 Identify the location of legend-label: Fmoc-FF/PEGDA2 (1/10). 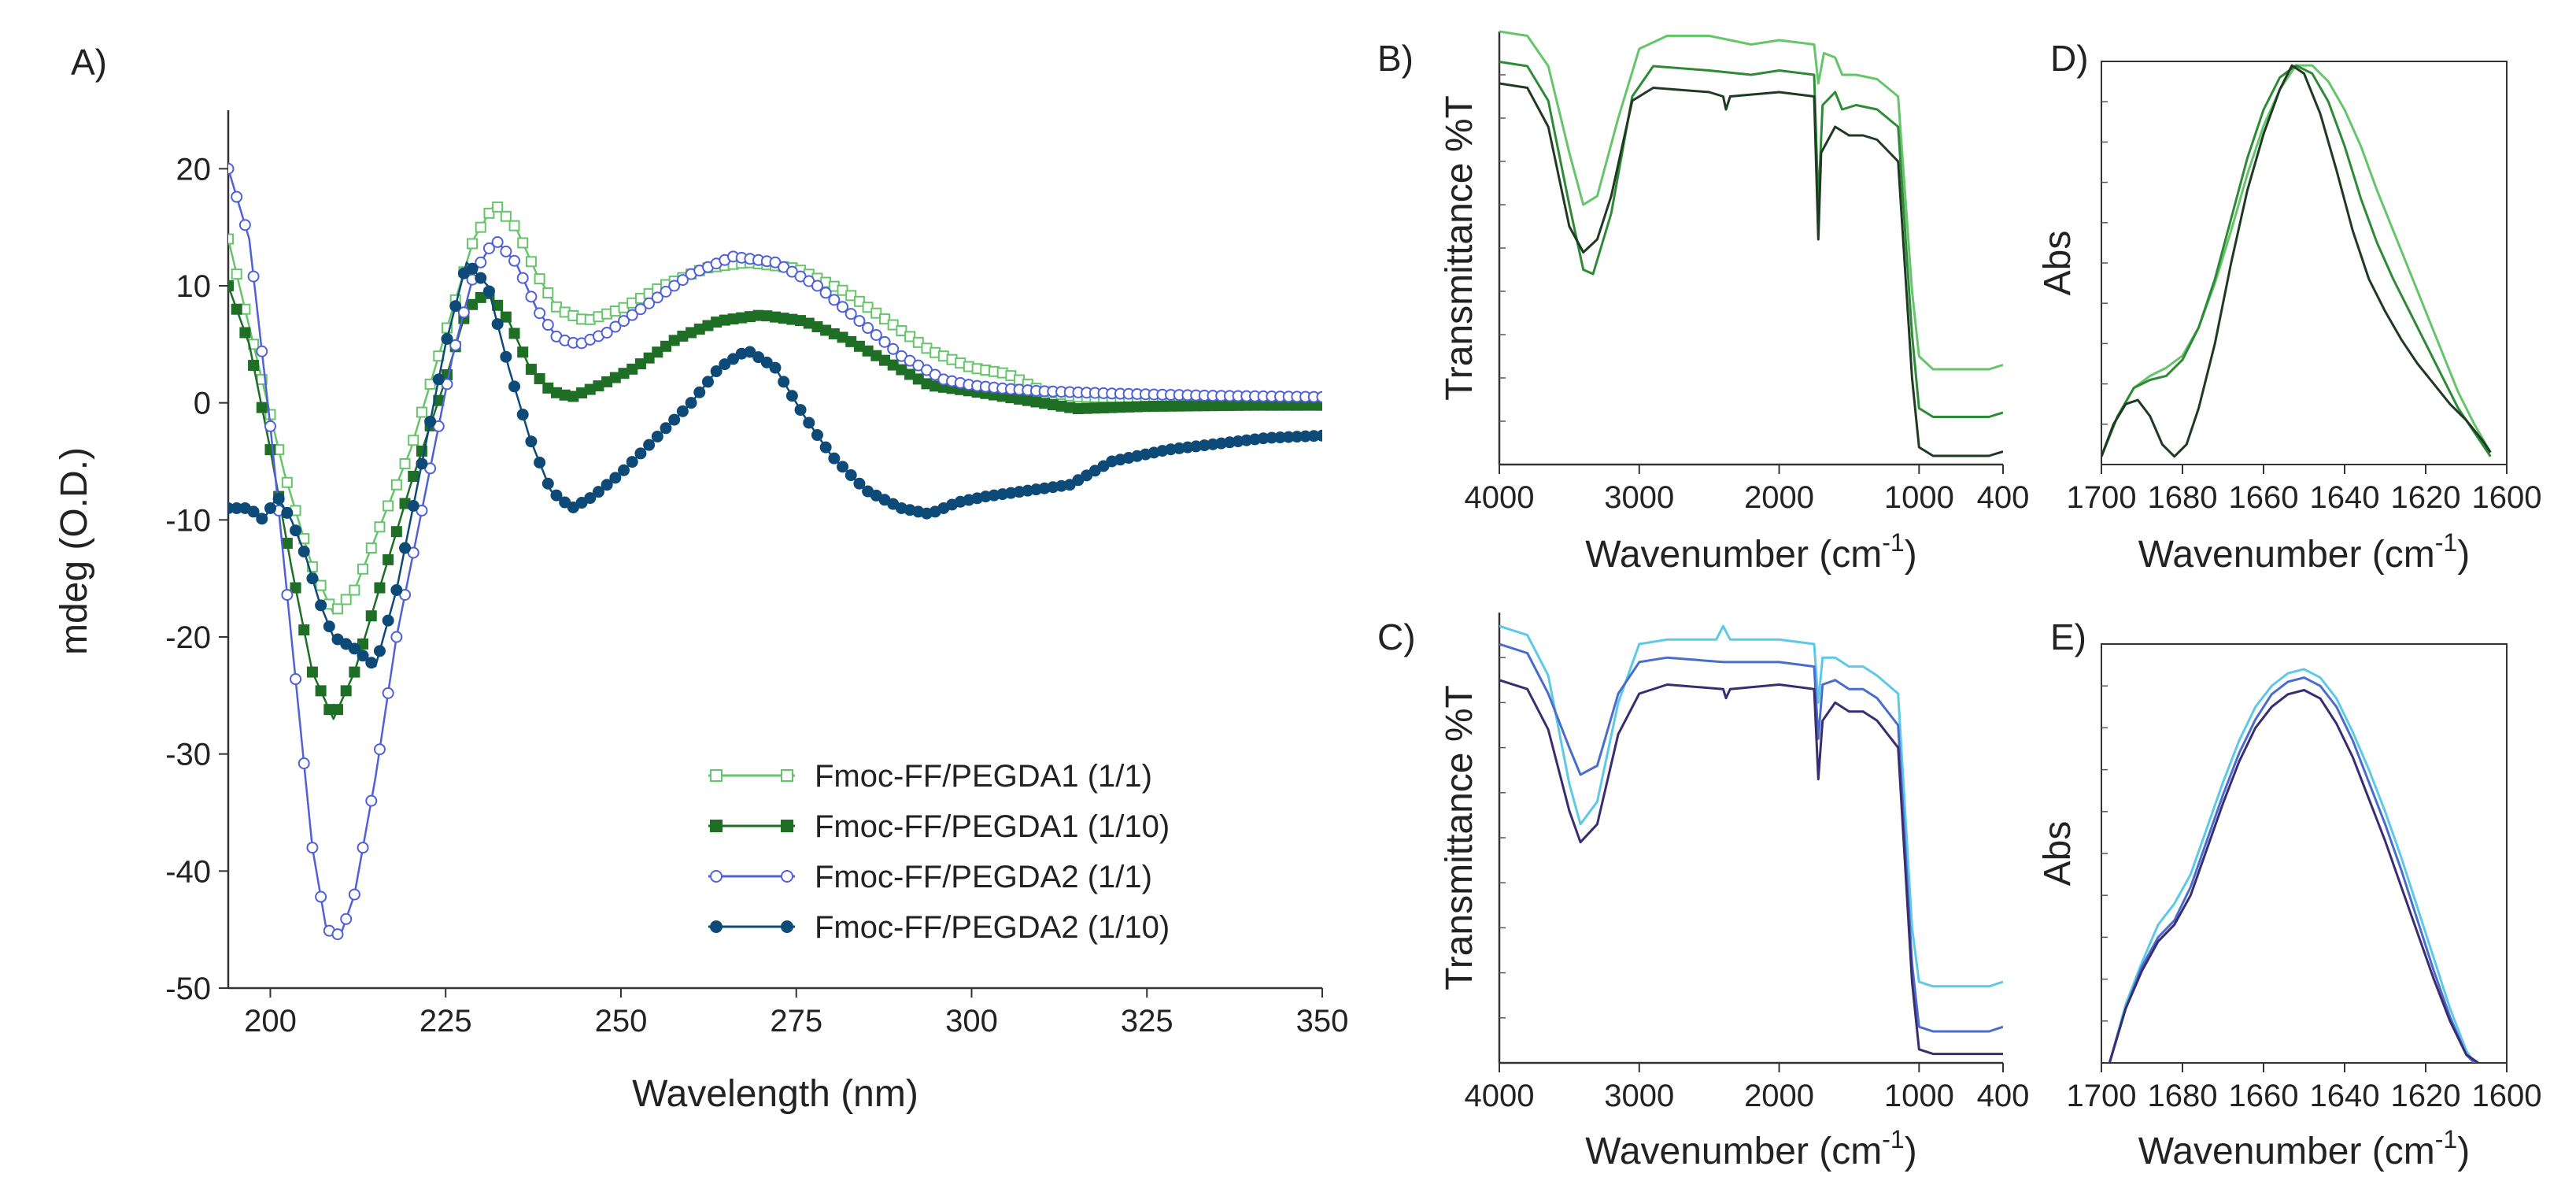
(992, 927).